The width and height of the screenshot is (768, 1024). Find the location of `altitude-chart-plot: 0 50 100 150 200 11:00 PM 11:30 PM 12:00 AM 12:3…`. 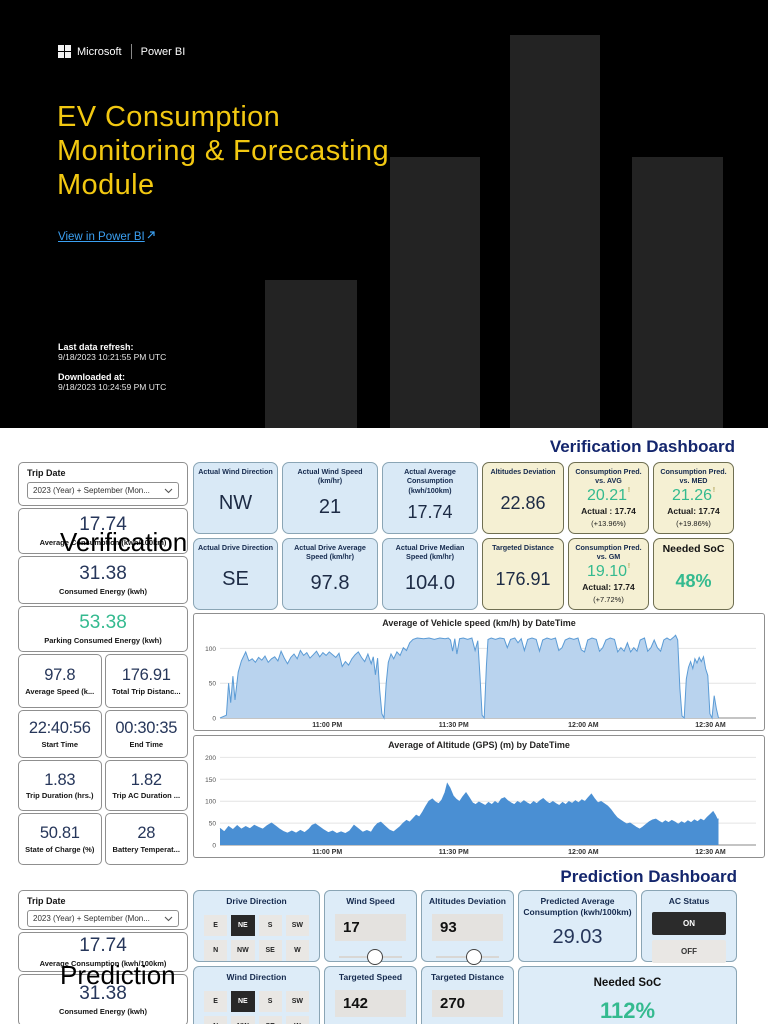

altitude-chart-plot: 0 50 100 150 200 11:00 PM 11:30 PM 12:00 AM 12:3… is located at coordinates (479, 806).